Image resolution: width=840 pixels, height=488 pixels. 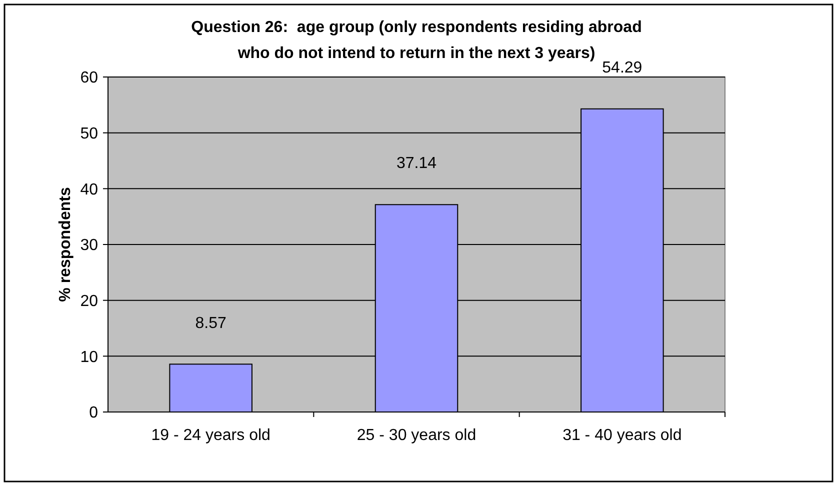 I want to click on y-tick-label: 10, so click(x=89, y=357).